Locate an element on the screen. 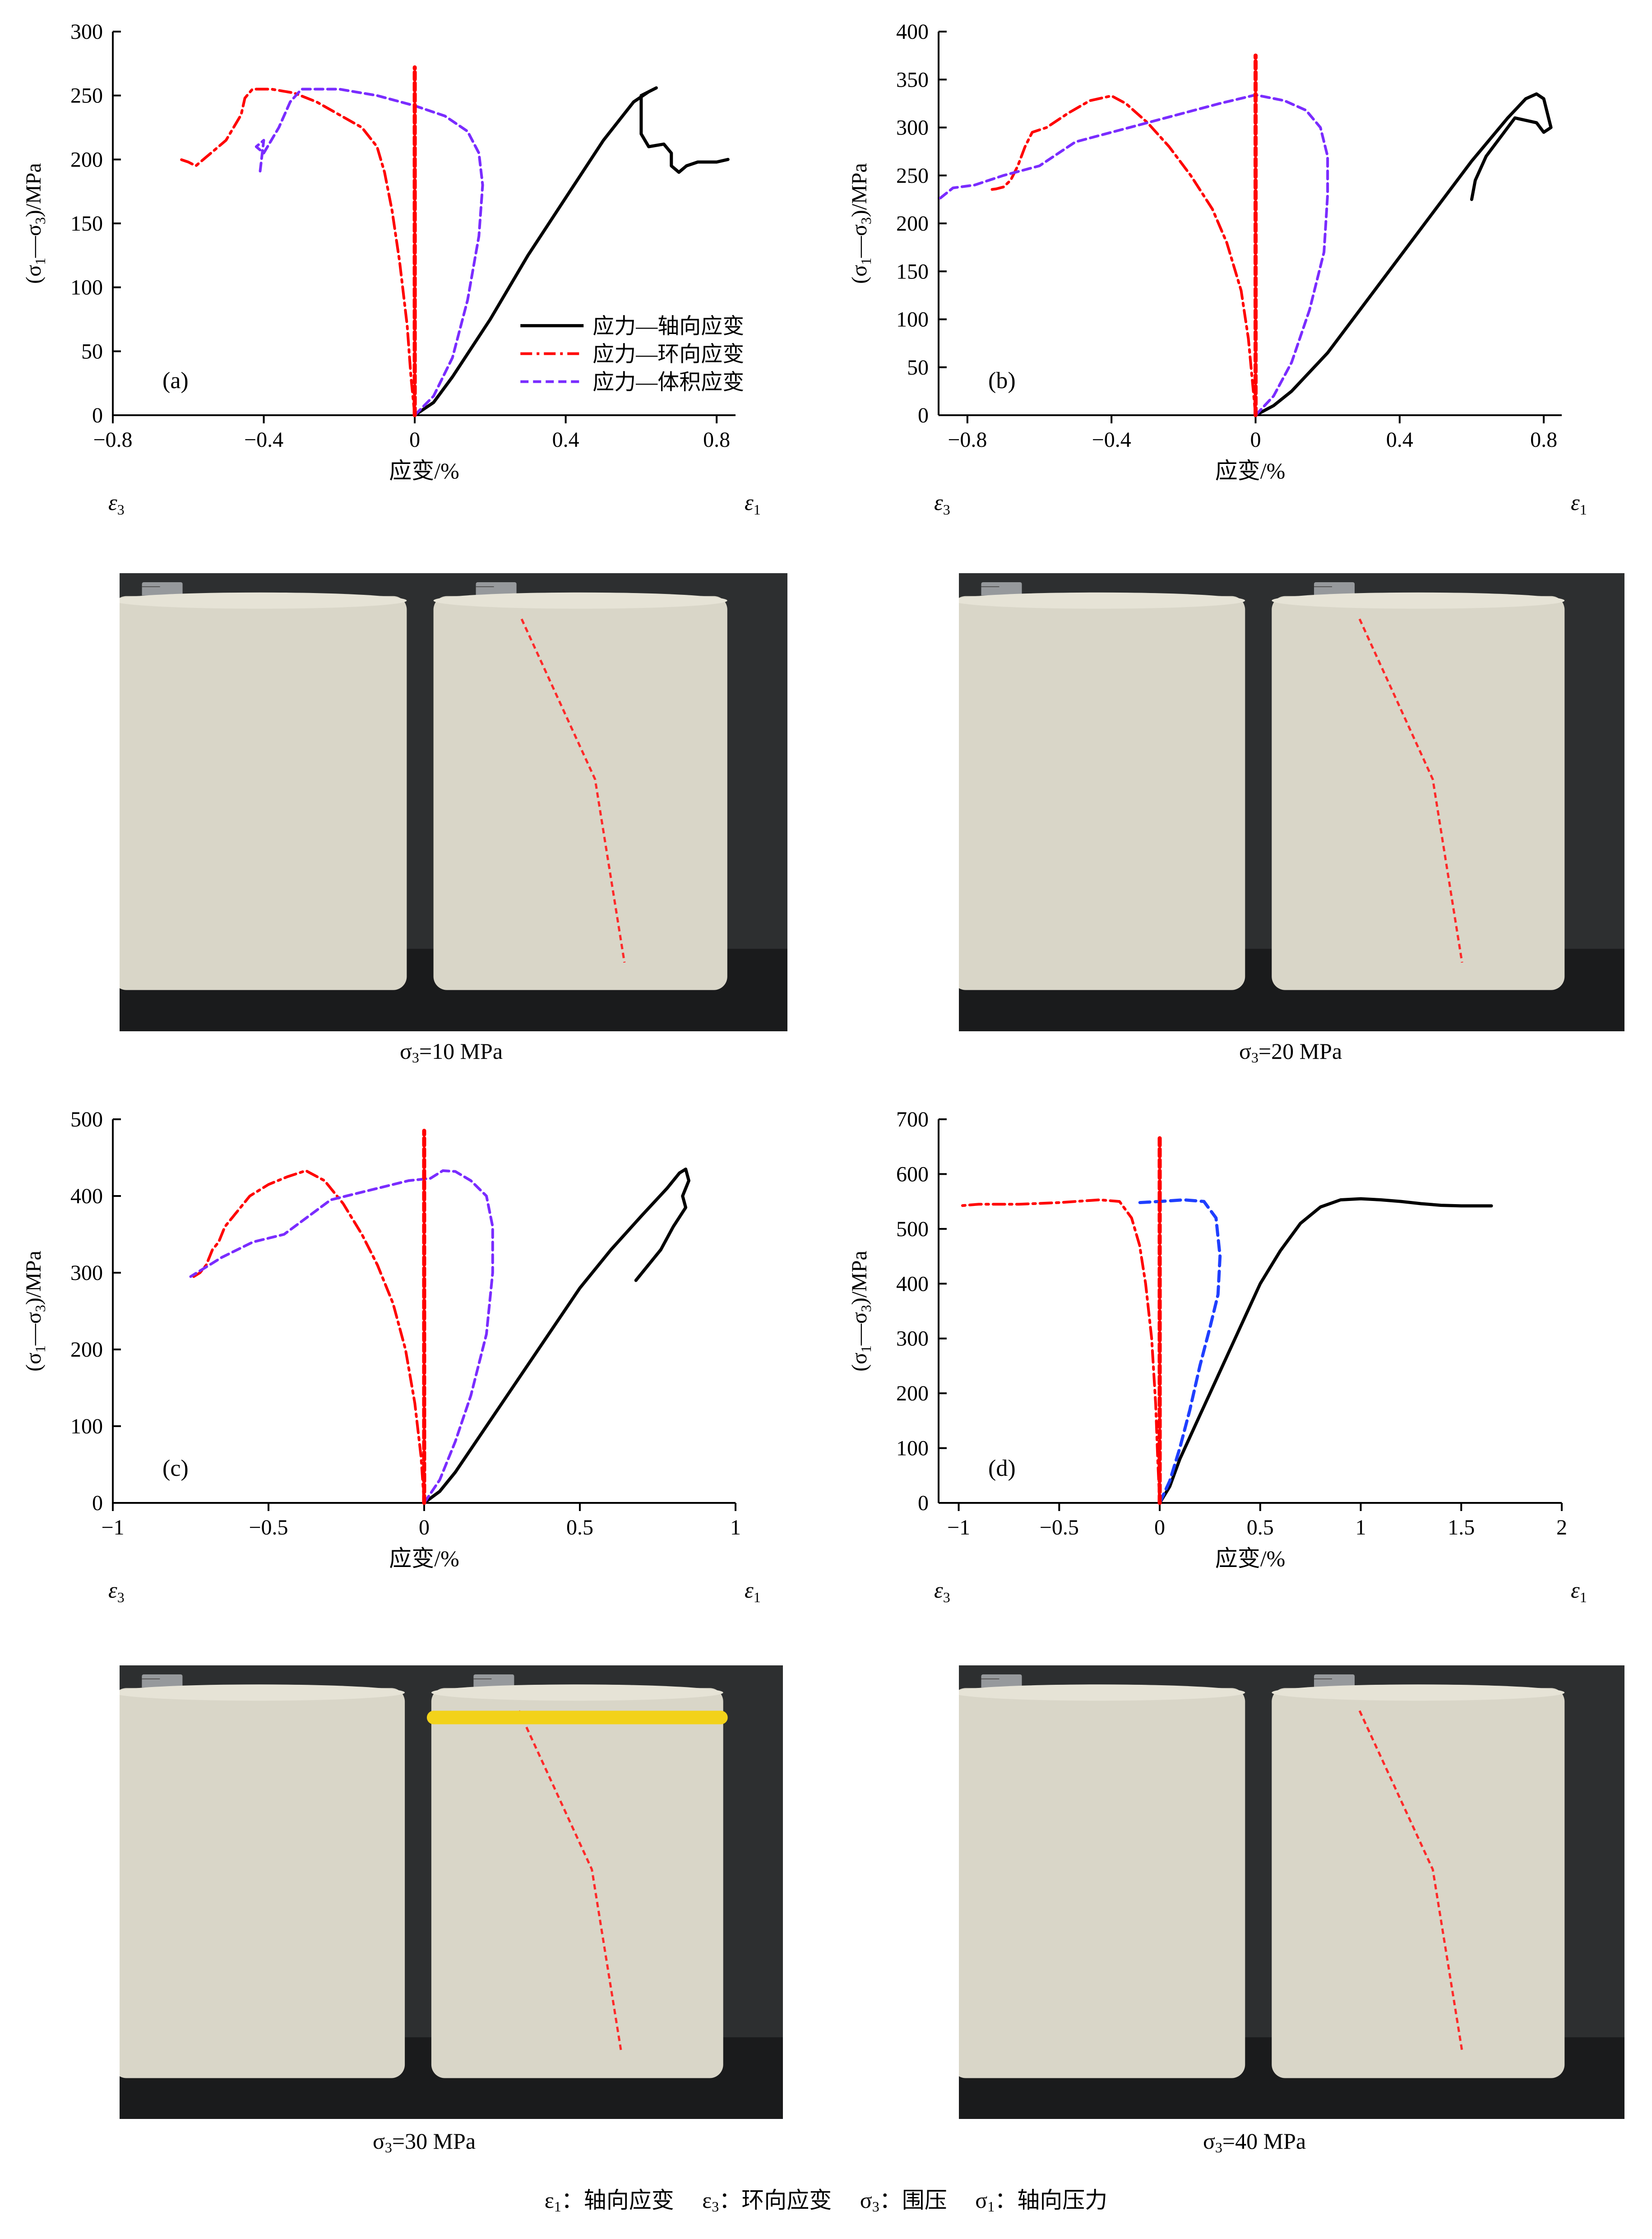 This screenshot has height=2239, width=1652. y-tick-label: 250 is located at coordinates (86, 96).